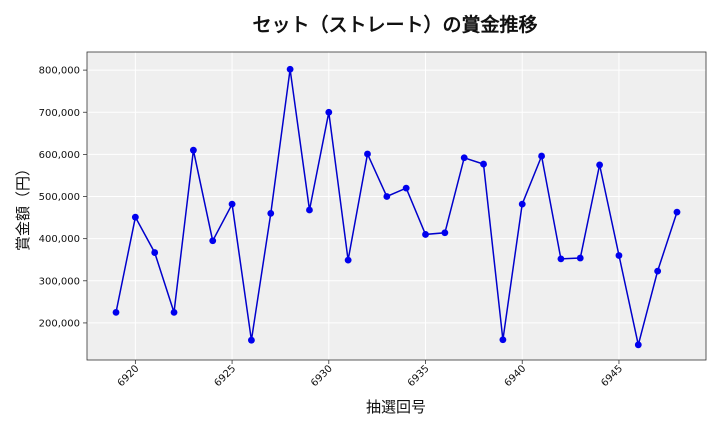 The height and width of the screenshot is (432, 720). Describe the element at coordinates (396, 407) in the screenshot. I see `x-axis-label: 抽選回号` at that location.